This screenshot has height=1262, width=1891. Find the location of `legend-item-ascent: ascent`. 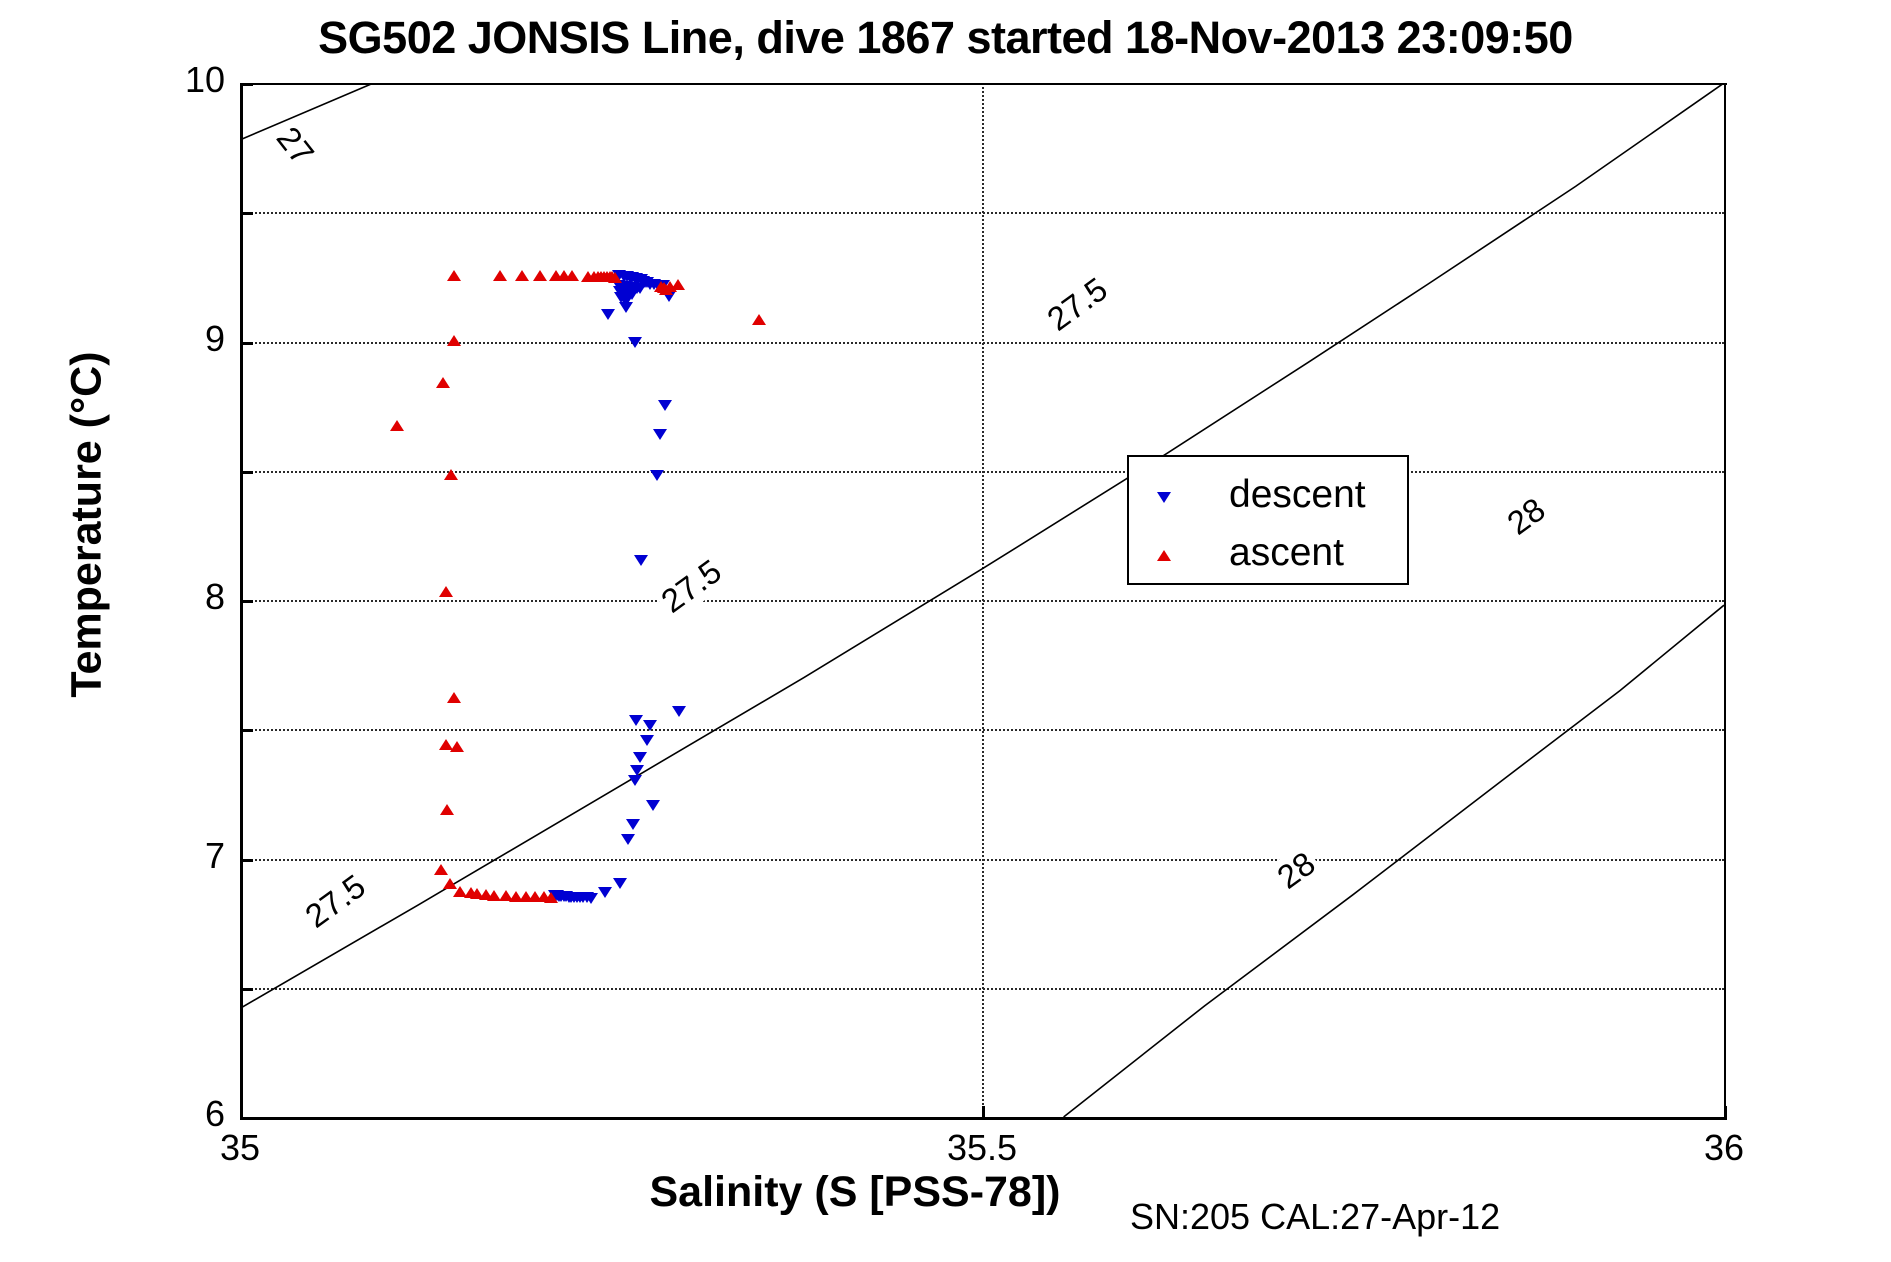

legend-item-ascent: ascent is located at coordinates (1248, 553).